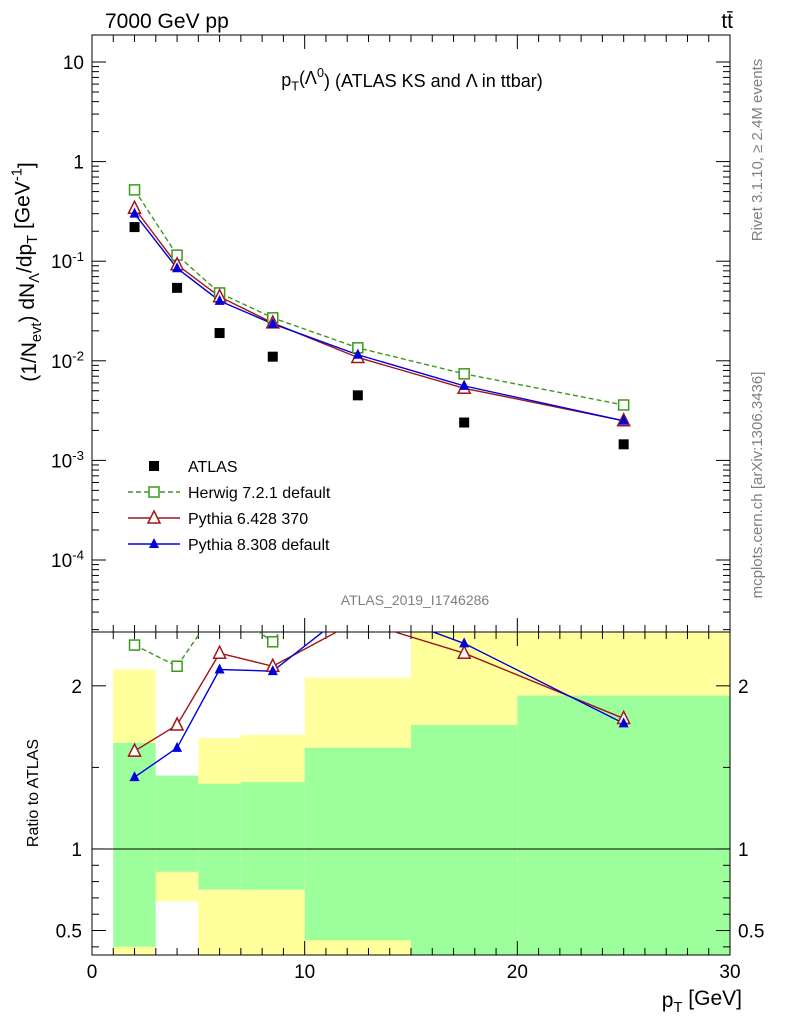  Describe the element at coordinates (248, 519) in the screenshot. I see `legend-label: Pythia 6.428 370` at that location.